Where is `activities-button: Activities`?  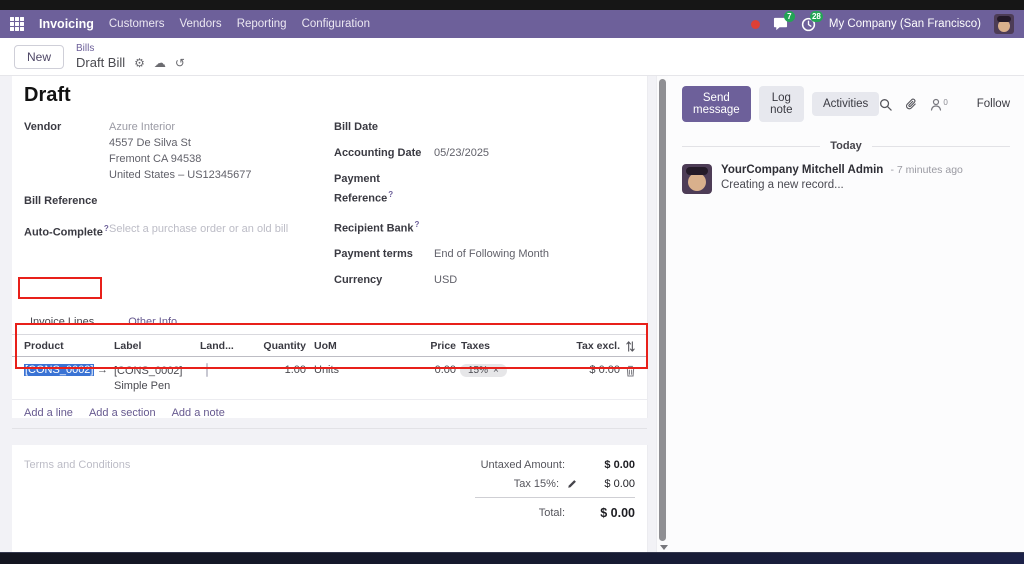
activities-button: Activities is located at coordinates (845, 104).